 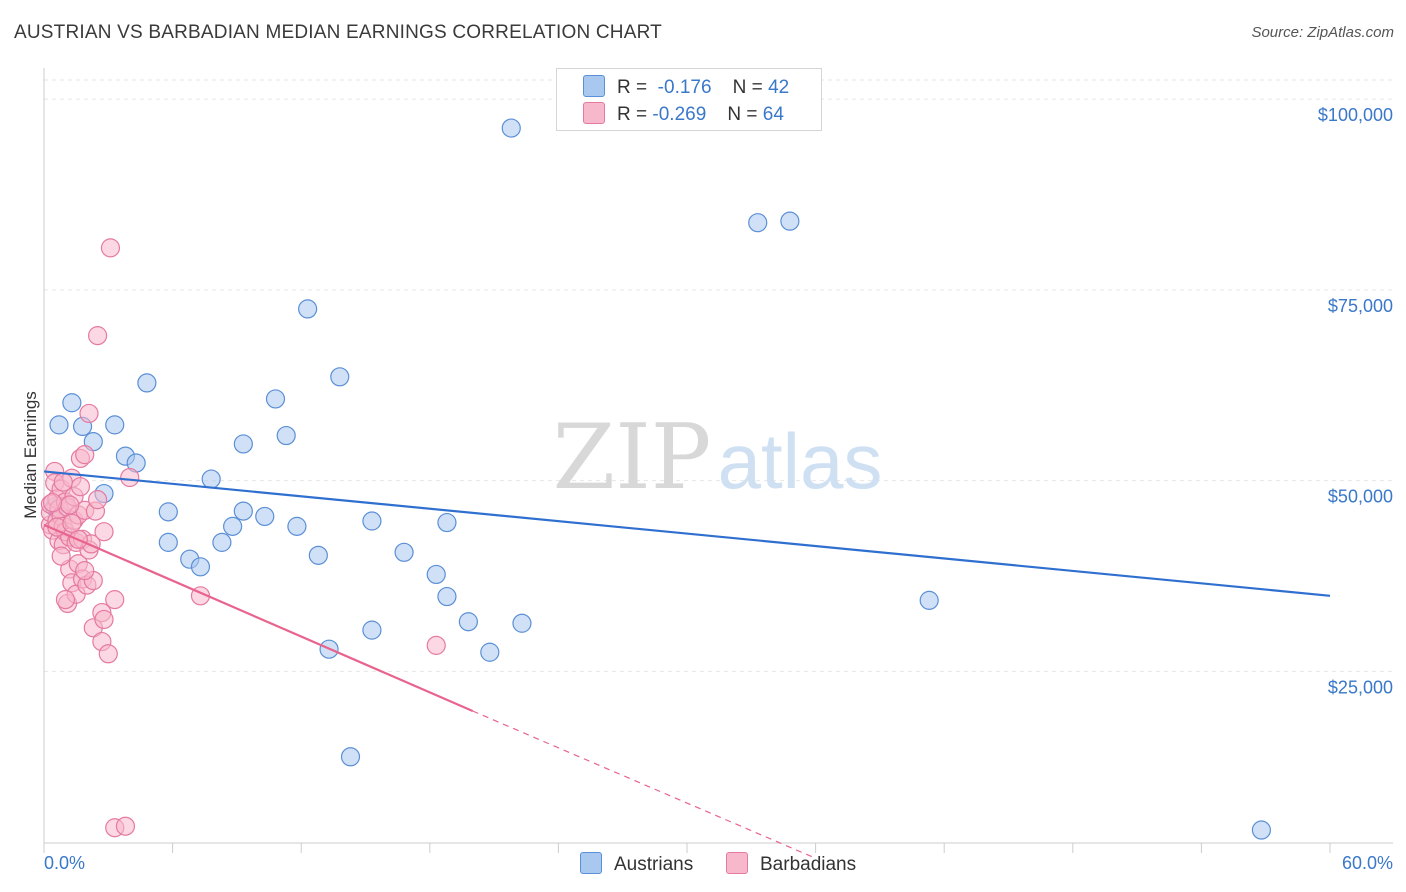 I want to click on bottom-legend-barbadians: Barbadians, so click(x=791, y=864).